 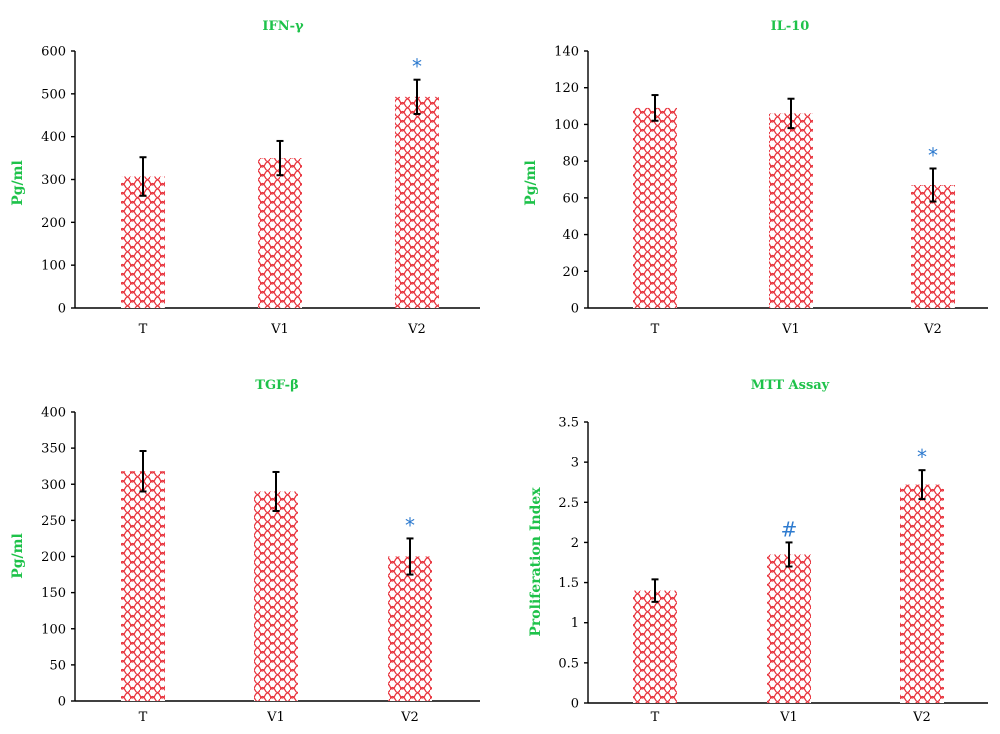 What do you see at coordinates (570, 198) in the screenshot?
I see `y-tick-label: 60` at bounding box center [570, 198].